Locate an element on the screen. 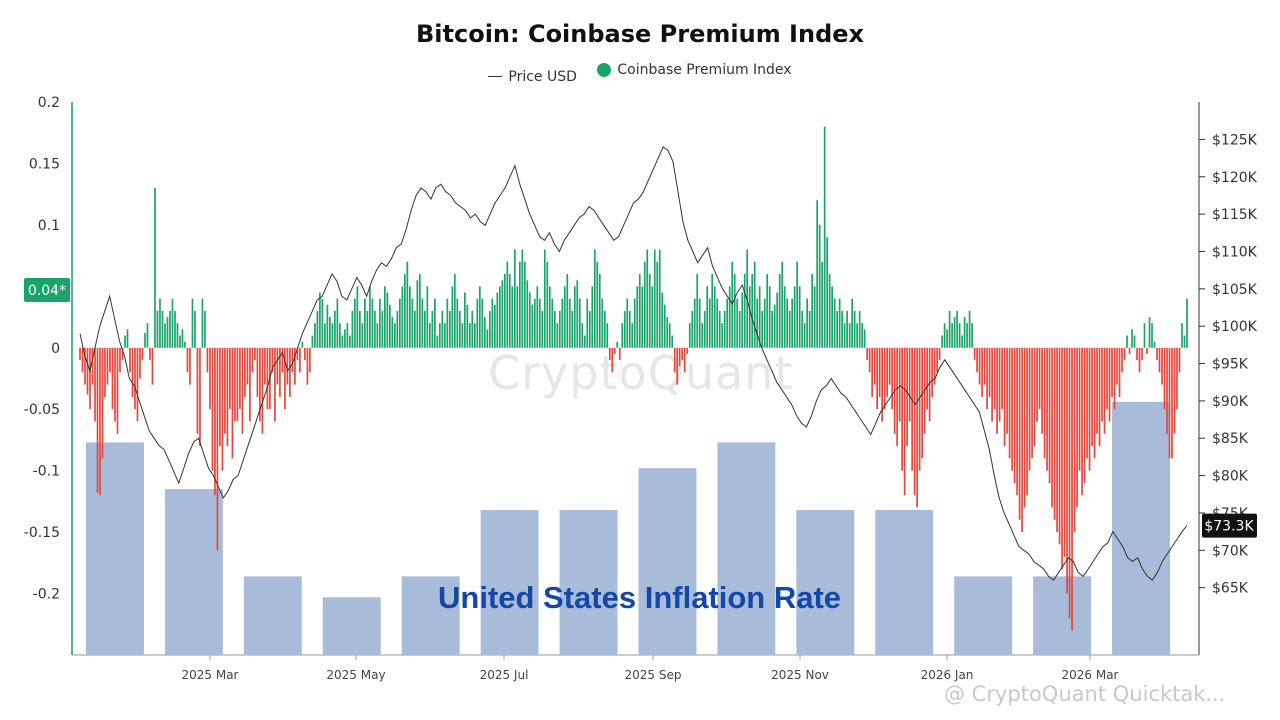  x-tick-label: 2025 May is located at coordinates (355, 675).